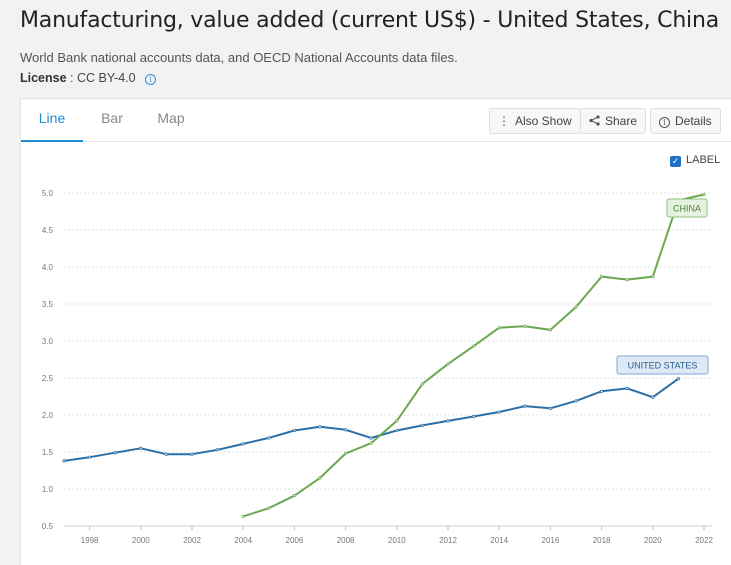 The image size is (731, 565). I want to click on y-tick-label: 2.0, so click(48, 415).